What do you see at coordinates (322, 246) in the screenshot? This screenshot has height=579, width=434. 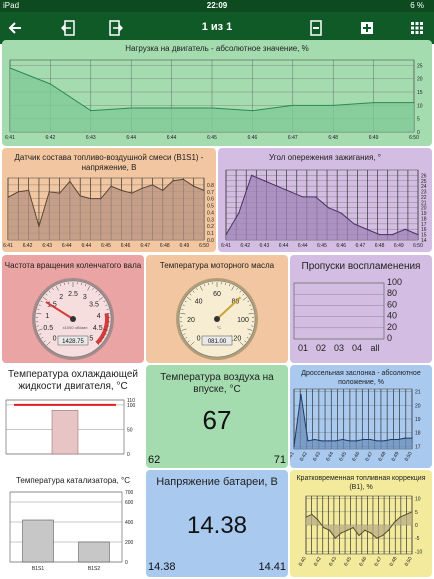 I see `ignition-x-tick-label: 6:45` at bounding box center [322, 246].